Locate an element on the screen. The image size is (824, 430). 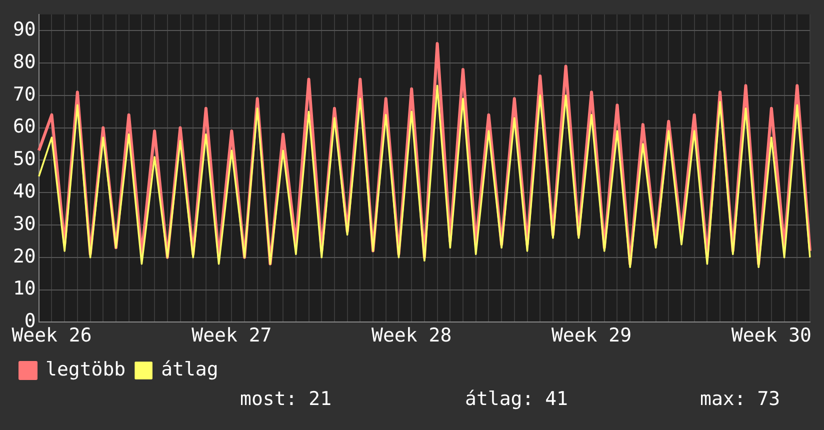
y-tick-label: 80 is located at coordinates (24, 61).